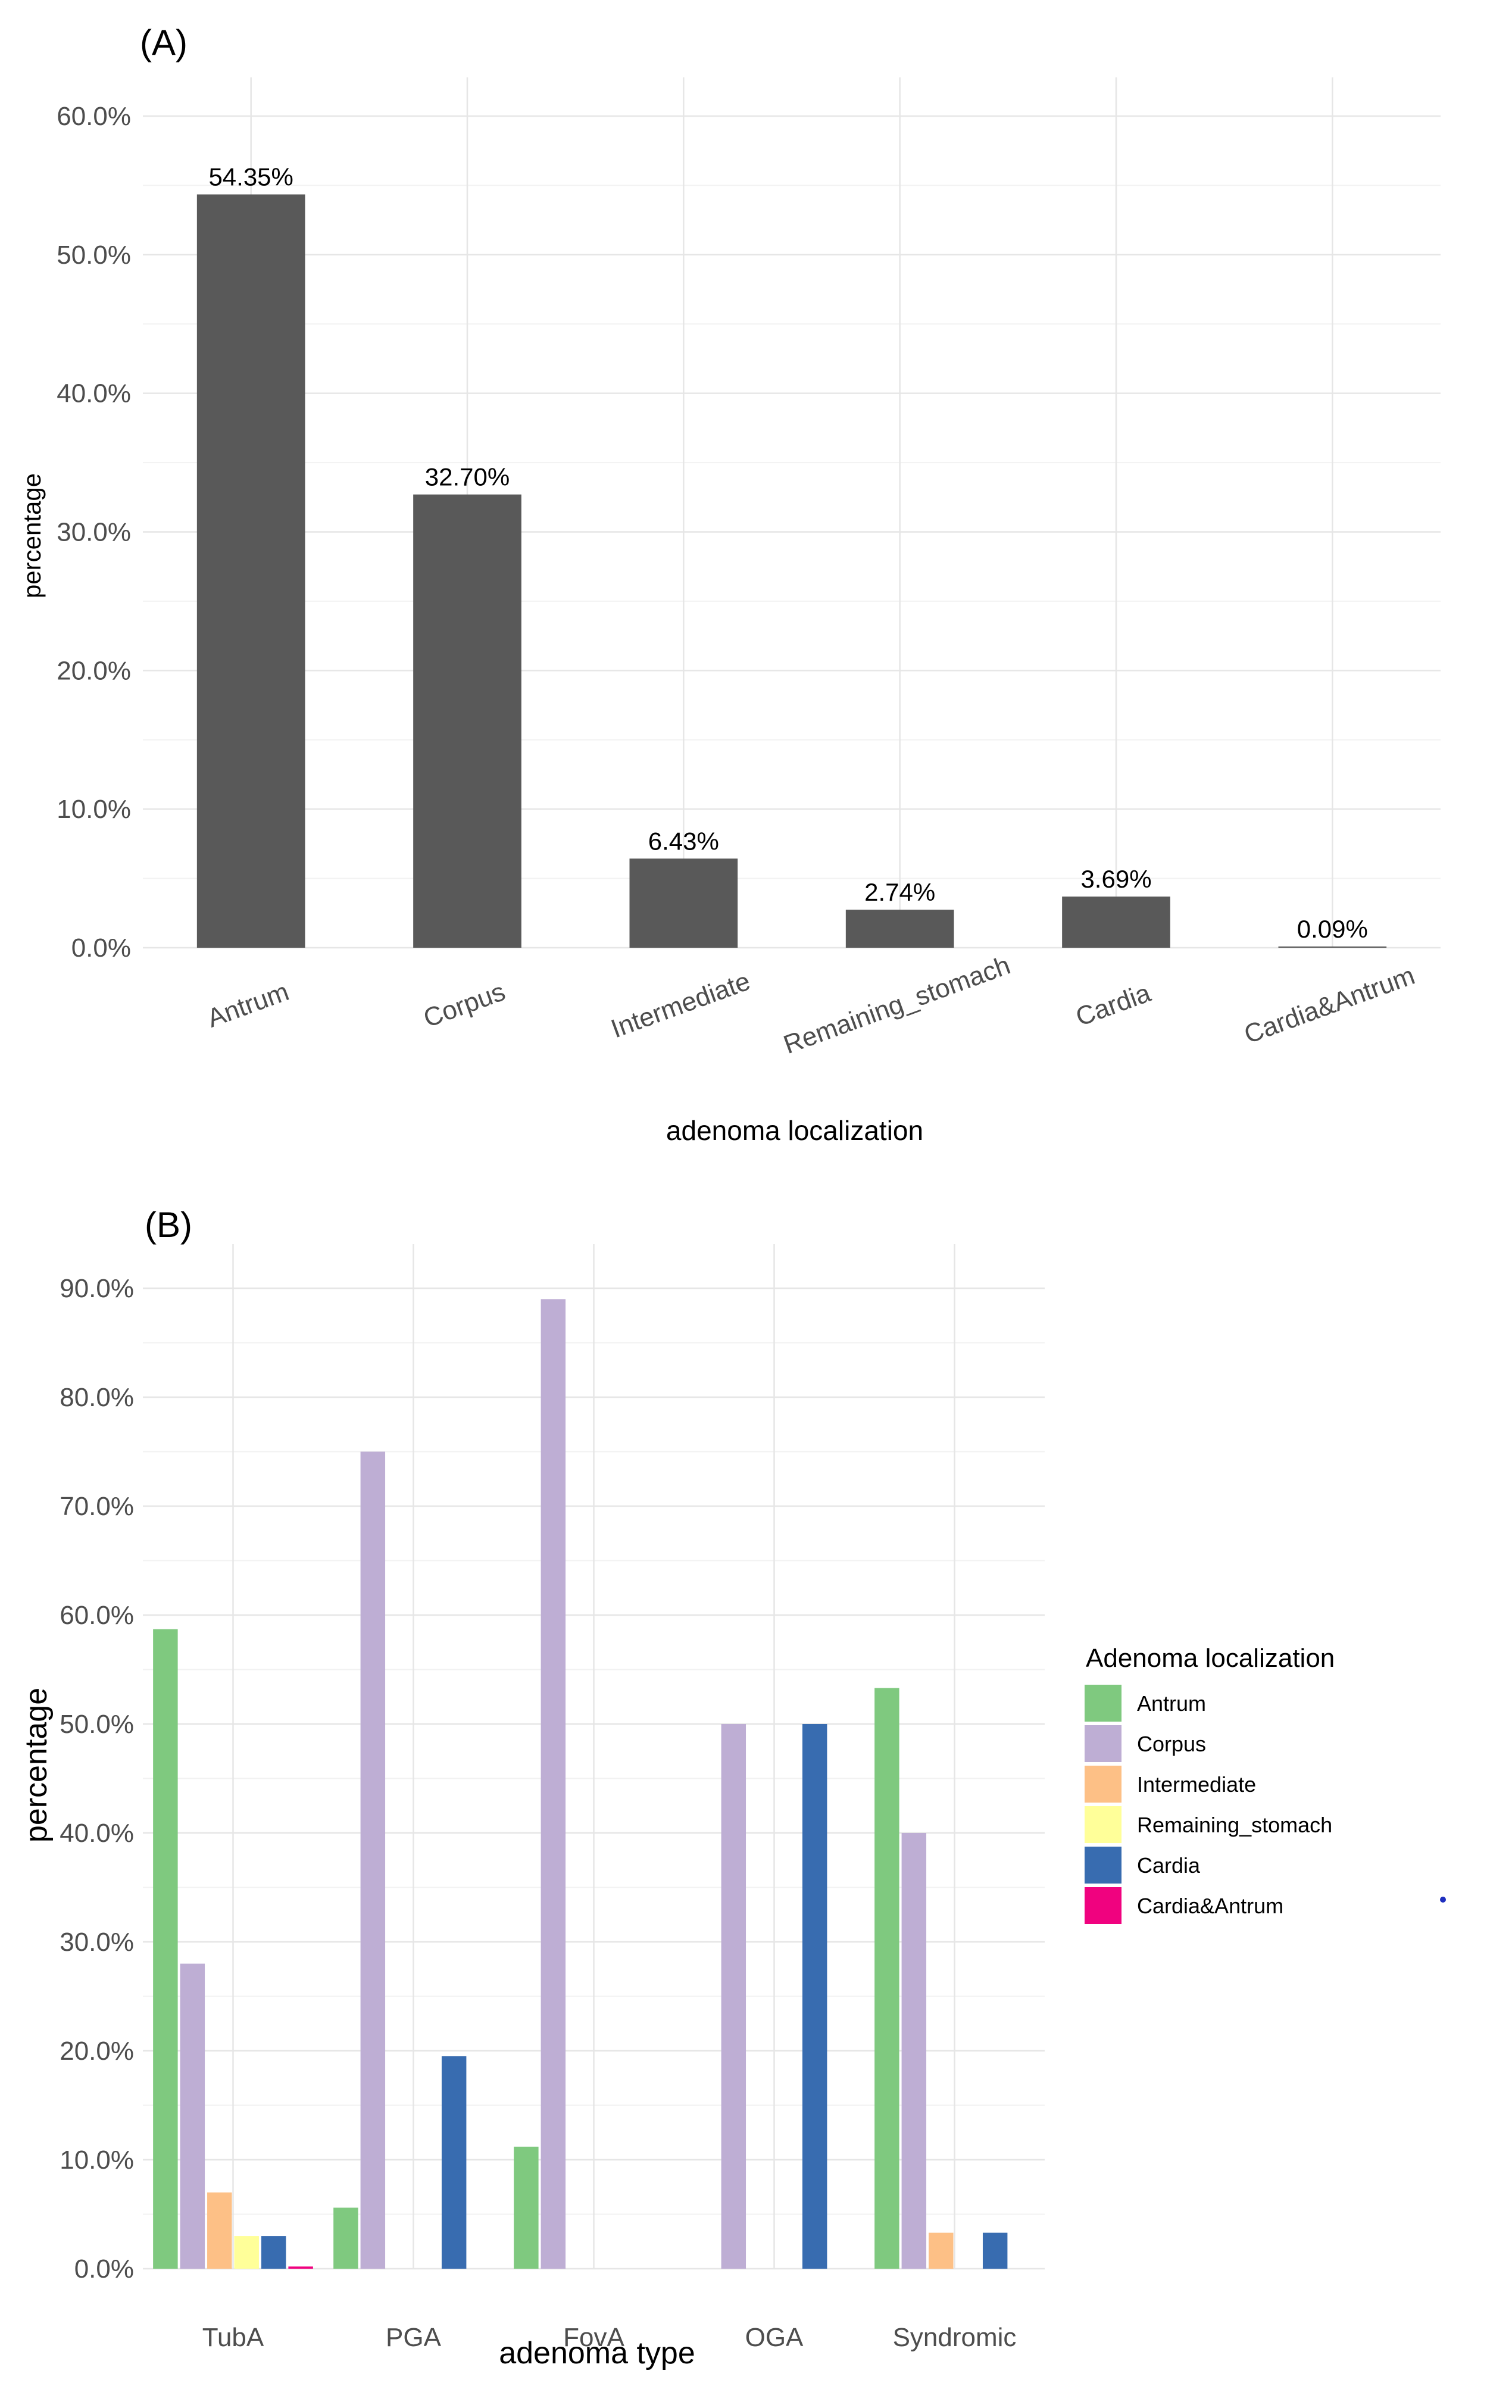 The image size is (1512, 2408). Describe the element at coordinates (886, 1978) in the screenshot. I see `bar-syndromic-antrum` at that location.